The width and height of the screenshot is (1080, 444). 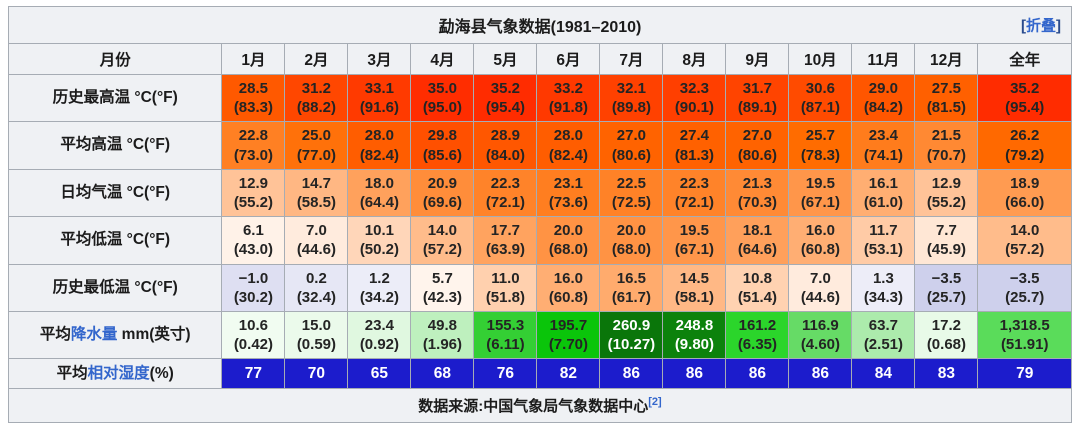 I want to click on source-cell: 数据来源:中国气象局气象数据中心[2], so click(x=540, y=406).